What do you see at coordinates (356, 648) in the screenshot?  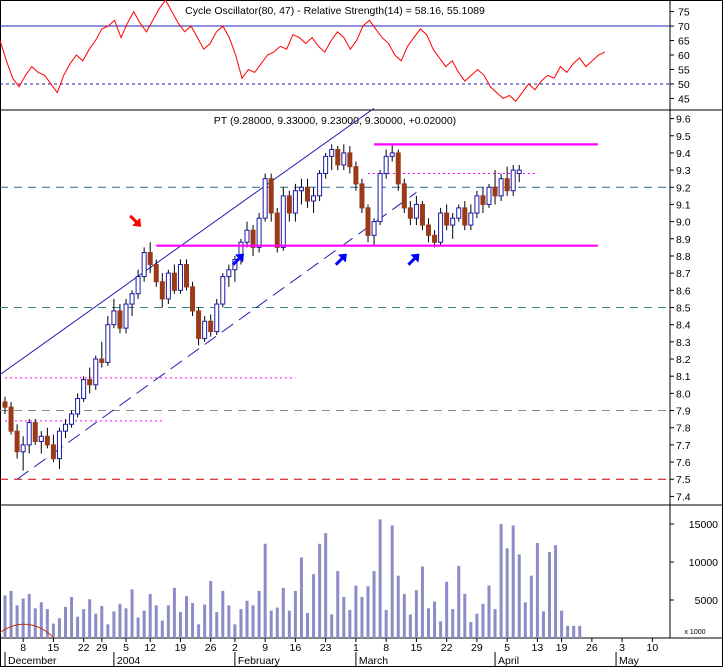 I see `time-tick-label: 1` at bounding box center [356, 648].